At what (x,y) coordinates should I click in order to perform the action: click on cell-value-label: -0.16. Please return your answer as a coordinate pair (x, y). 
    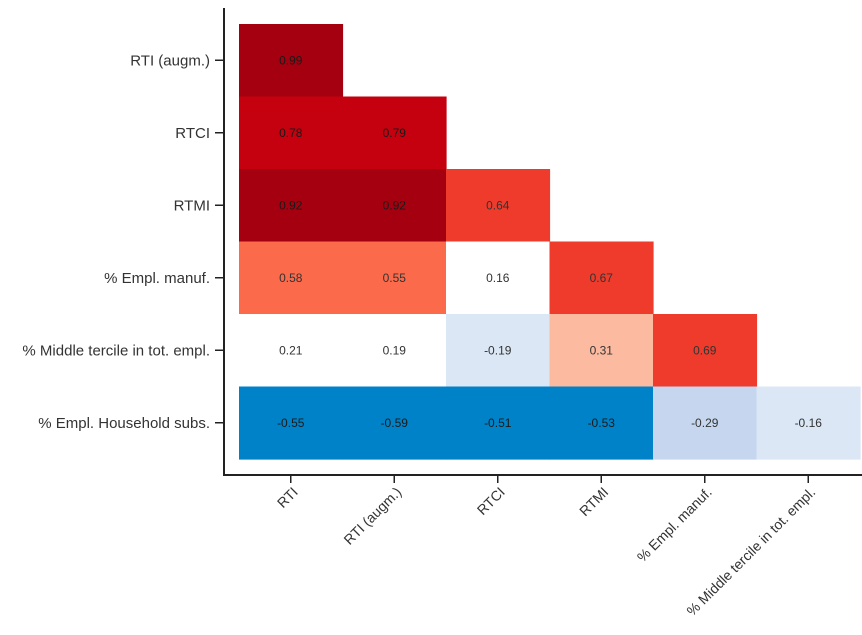
    Looking at the image, I should click on (809, 423).